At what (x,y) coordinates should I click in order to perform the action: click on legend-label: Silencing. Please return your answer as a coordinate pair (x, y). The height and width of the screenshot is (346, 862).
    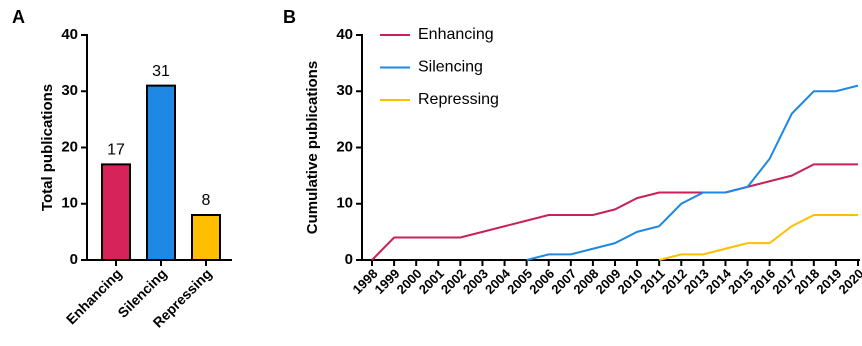
    Looking at the image, I should click on (450, 67).